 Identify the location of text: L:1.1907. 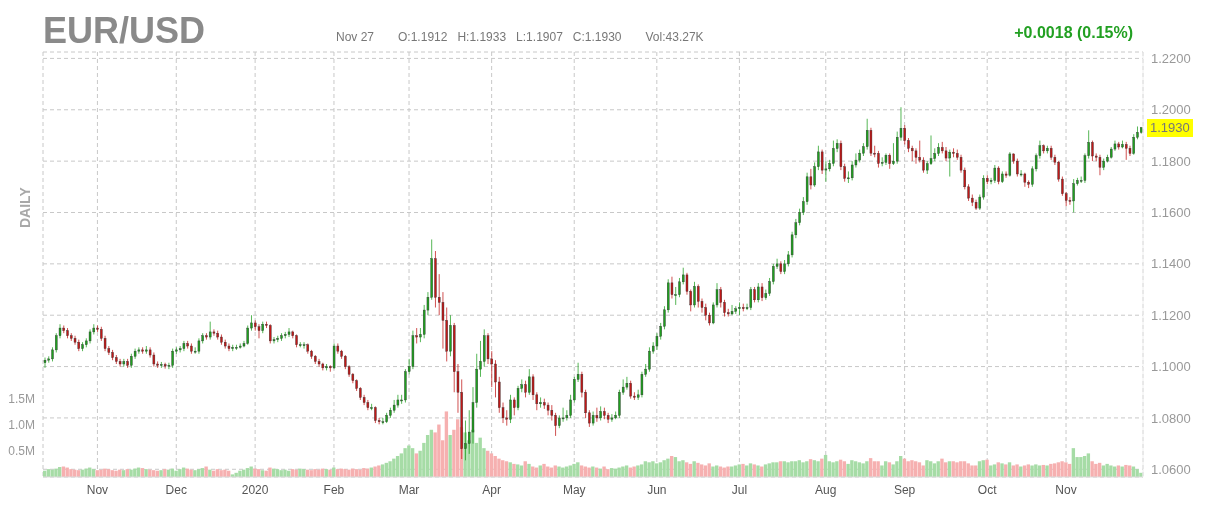
(539, 37).